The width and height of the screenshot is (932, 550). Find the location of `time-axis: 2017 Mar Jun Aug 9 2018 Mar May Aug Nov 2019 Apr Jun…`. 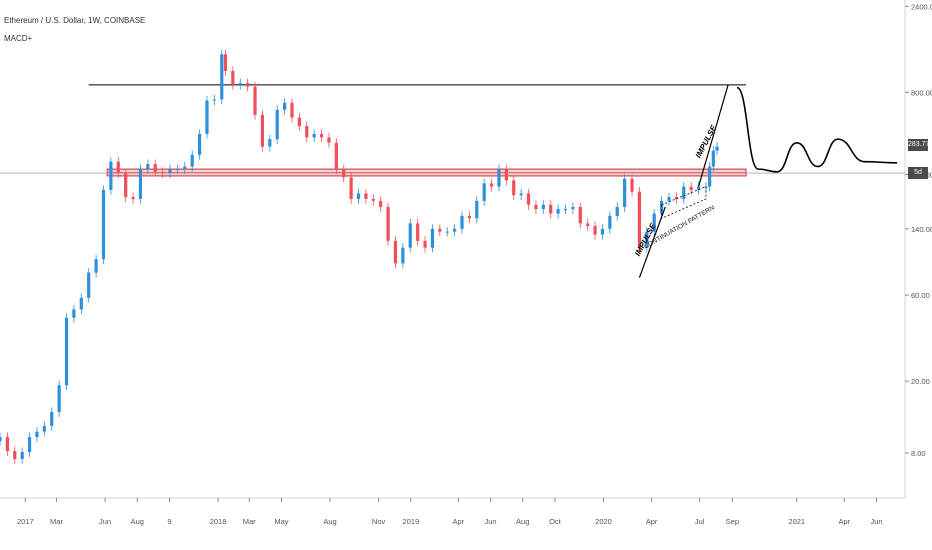

time-axis: 2017 Mar Jun Aug 9 2018 Mar May Aug Nov 2019 Apr Jun… is located at coordinates (452, 511).